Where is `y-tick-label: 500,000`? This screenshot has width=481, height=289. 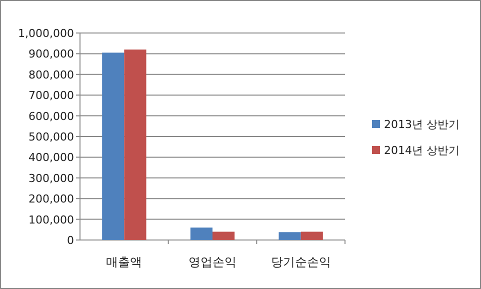
y-tick-label: 500,000 is located at coordinates (51, 137).